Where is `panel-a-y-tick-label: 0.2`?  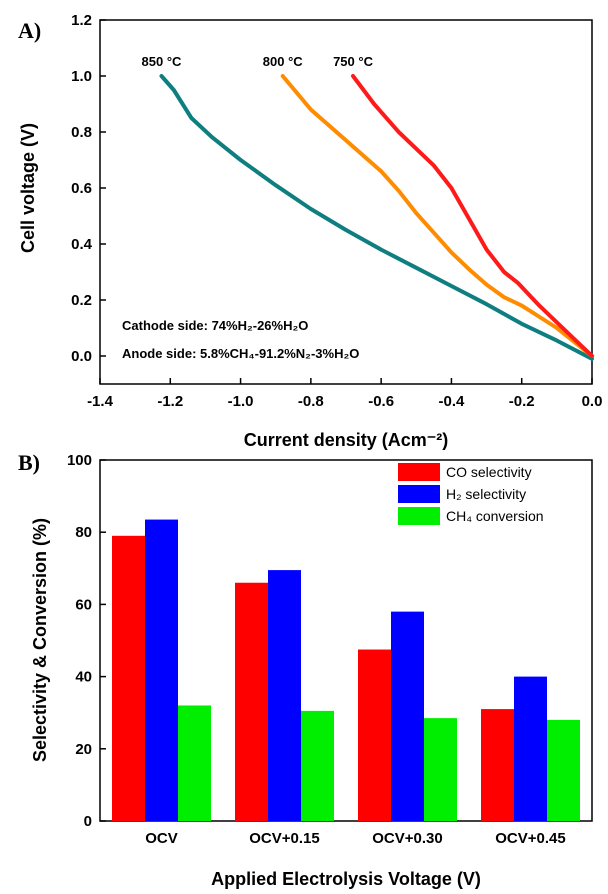
panel-a-y-tick-label: 0.2 is located at coordinates (81, 300).